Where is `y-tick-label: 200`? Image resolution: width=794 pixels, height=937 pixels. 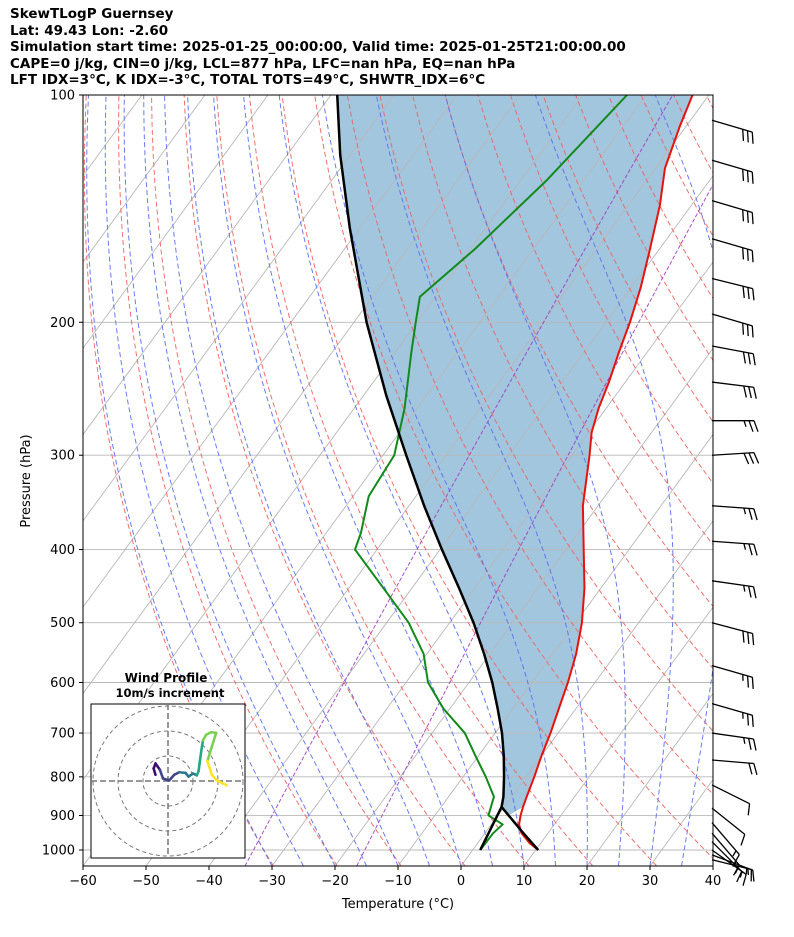
y-tick-label: 200 is located at coordinates (62, 323).